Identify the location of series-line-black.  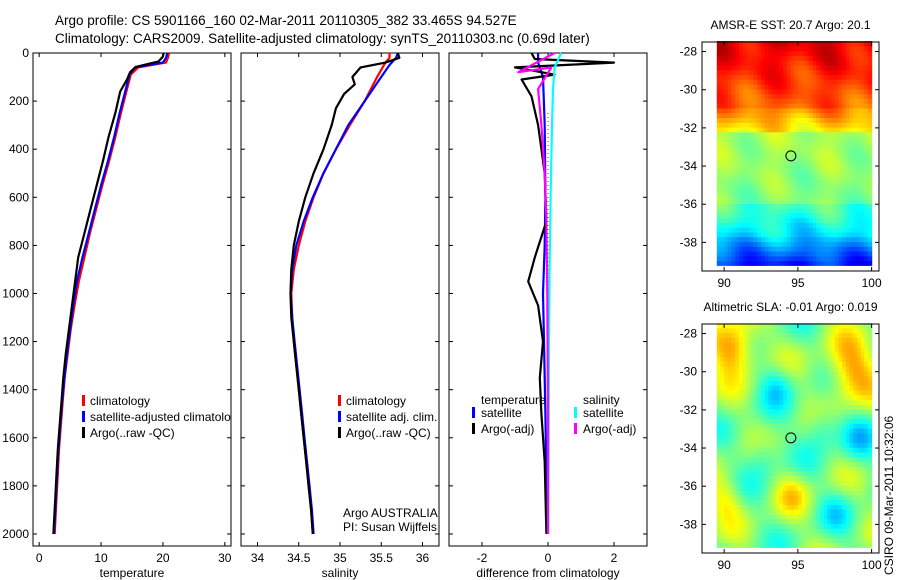
(345, 293).